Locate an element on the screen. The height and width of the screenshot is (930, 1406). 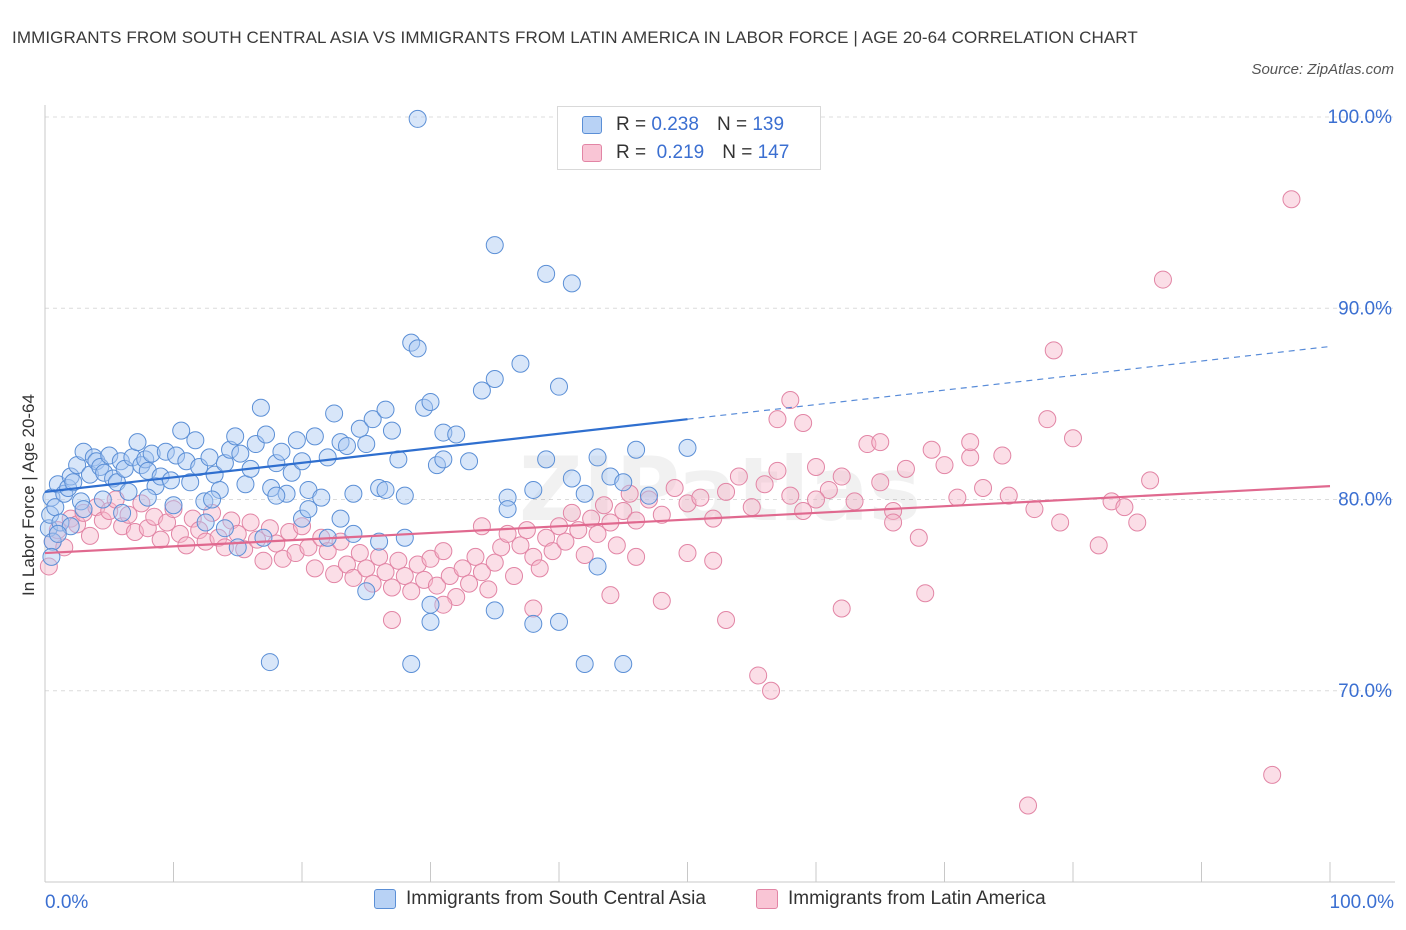
legend-swatch-blue is located at coordinates (592, 125).